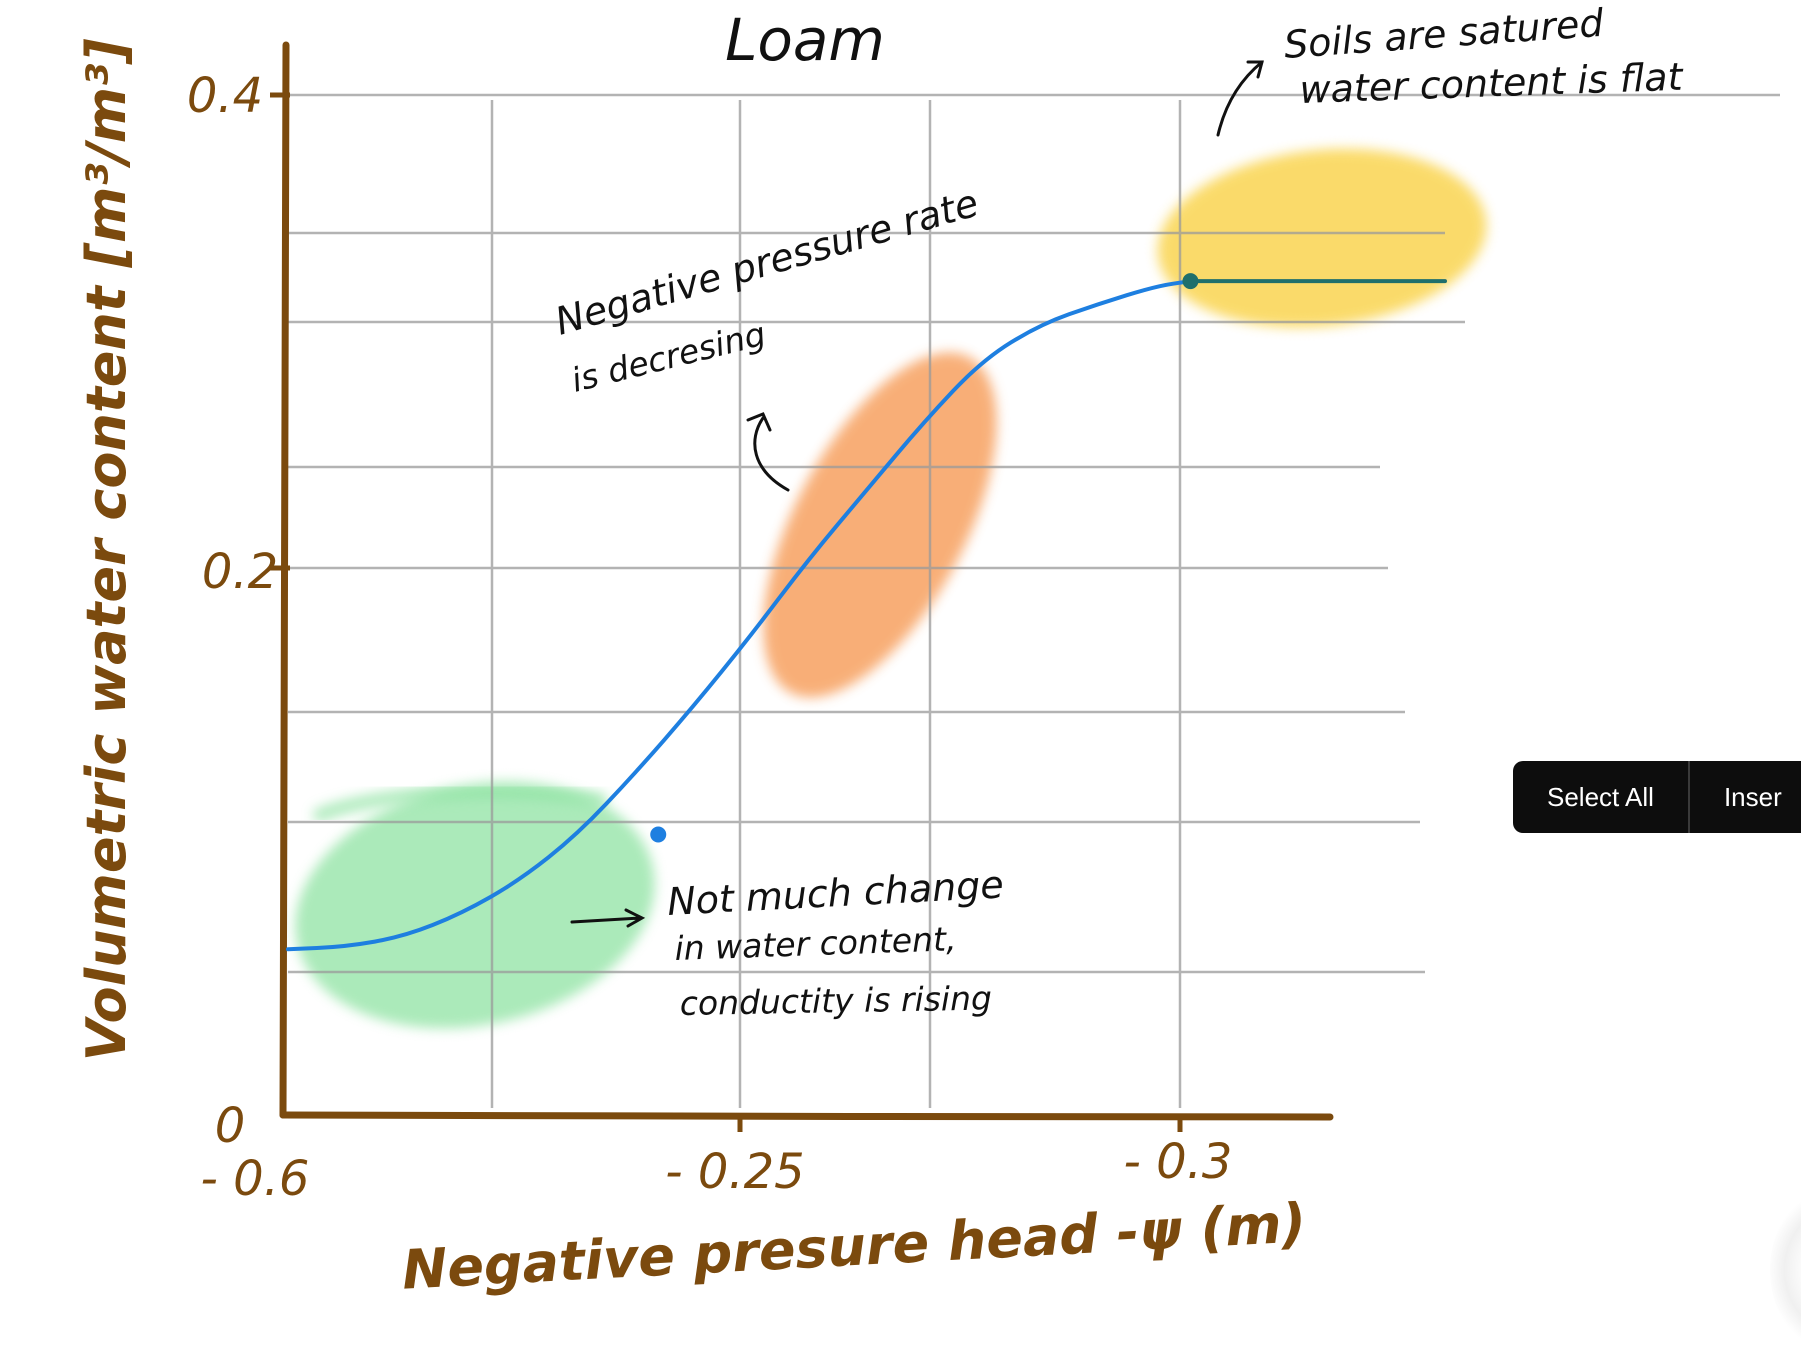 The image size is (1801, 1350). I want to click on edit-menu-popup: Select All Inser, so click(1657, 797).